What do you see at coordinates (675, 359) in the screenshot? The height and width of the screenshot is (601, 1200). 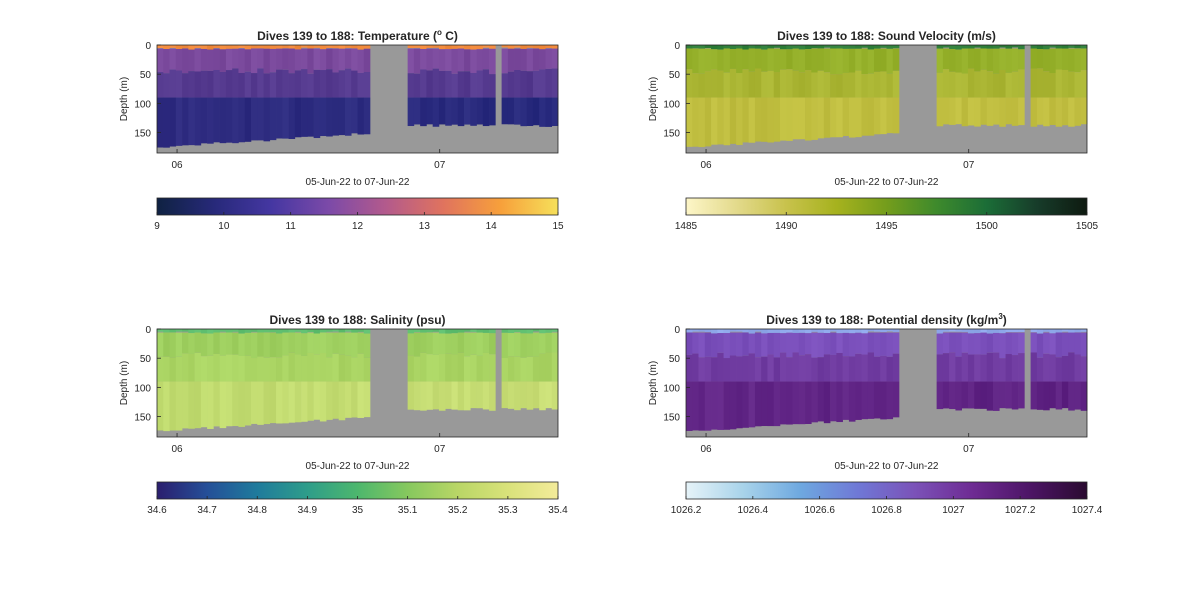 I see `y-tick-label: 50` at bounding box center [675, 359].